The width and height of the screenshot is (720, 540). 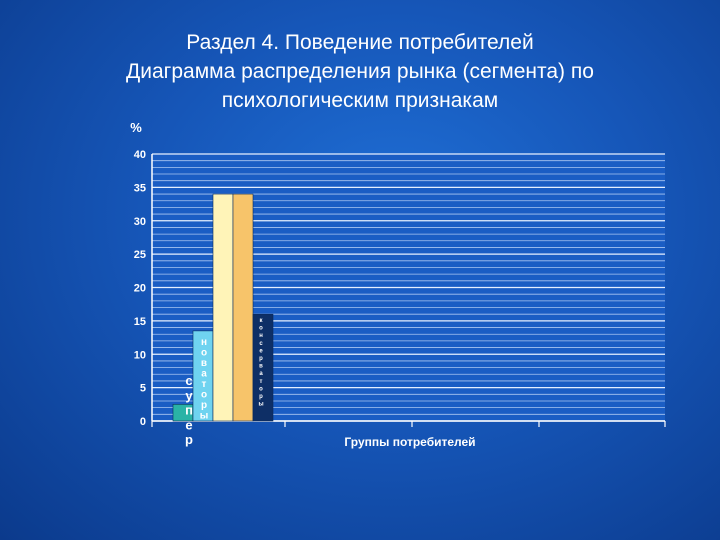 I want to click on chart-bars, so click(x=223, y=307).